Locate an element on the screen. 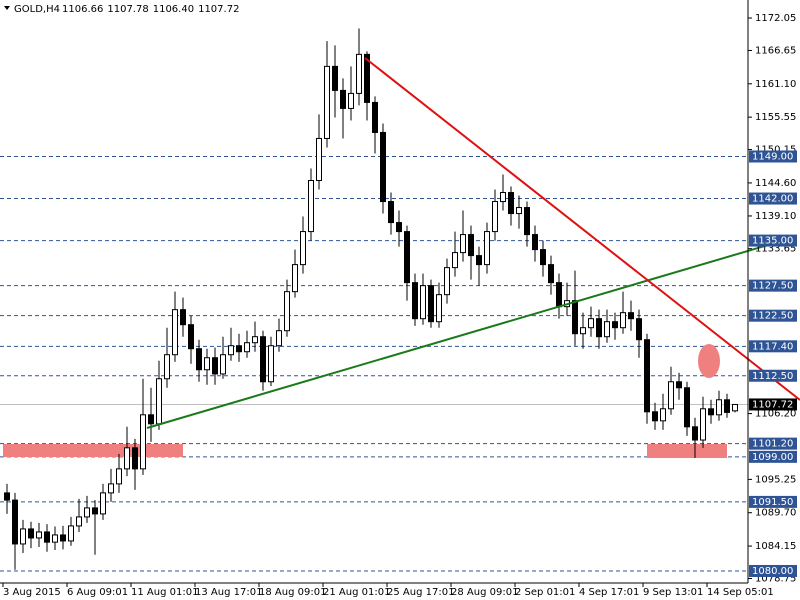 The width and height of the screenshot is (800, 600). level-label: 1080.00 is located at coordinates (772, 571).